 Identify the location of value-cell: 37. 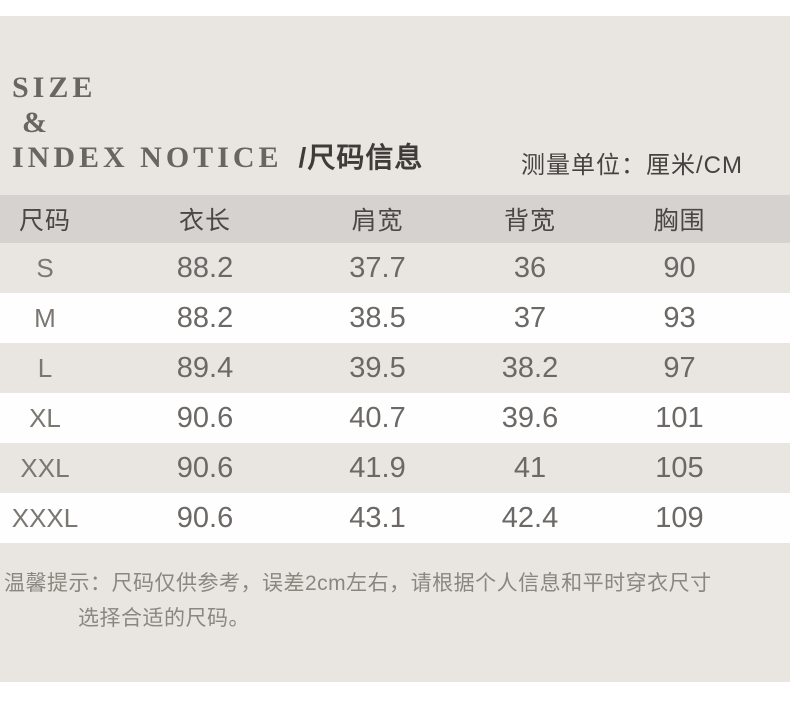
(530, 317).